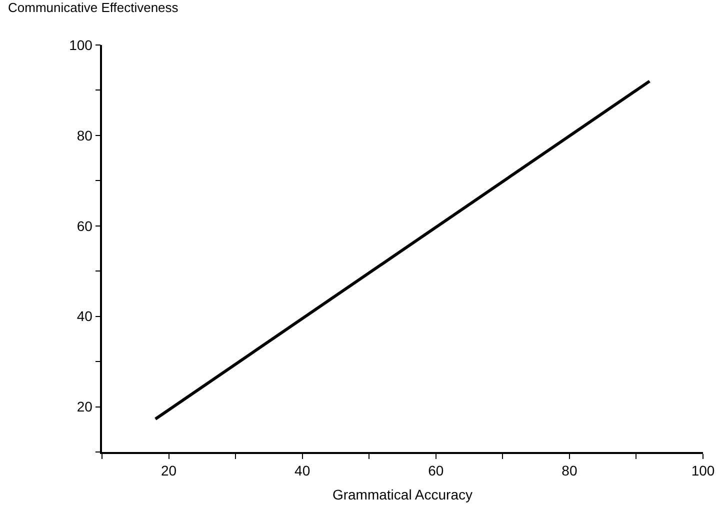 The image size is (725, 510). Describe the element at coordinates (84, 406) in the screenshot. I see `y-tick-label: 20` at that location.